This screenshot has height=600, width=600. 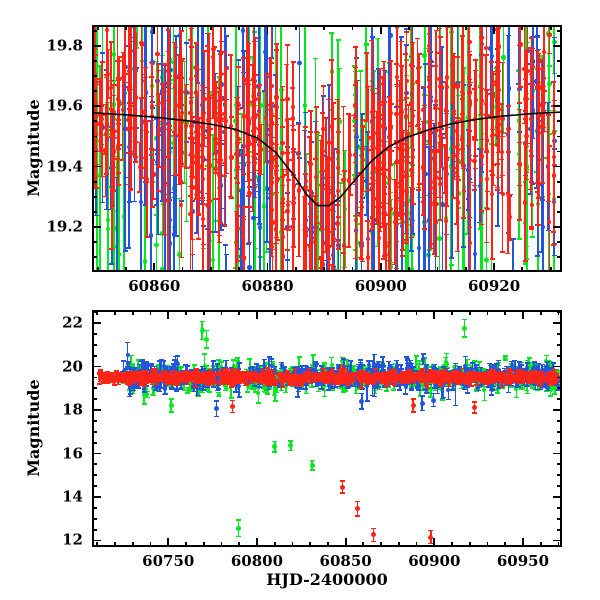 I want to click on microlensing-model-curve, so click(x=327, y=159).